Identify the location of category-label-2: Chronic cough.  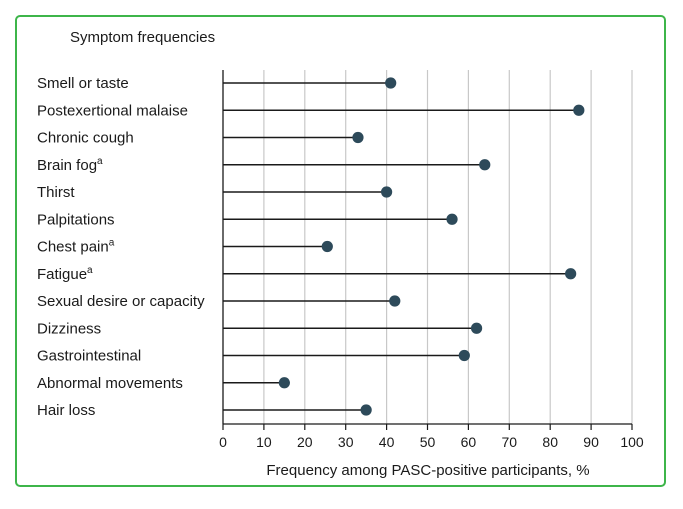
(85, 138).